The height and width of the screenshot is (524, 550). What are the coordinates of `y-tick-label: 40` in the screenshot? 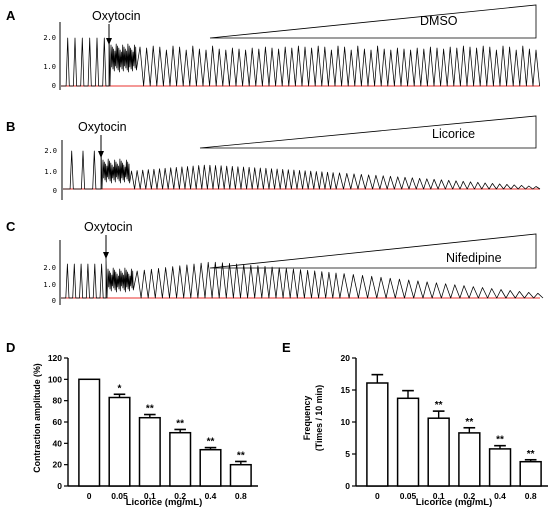 It's located at (58, 443).